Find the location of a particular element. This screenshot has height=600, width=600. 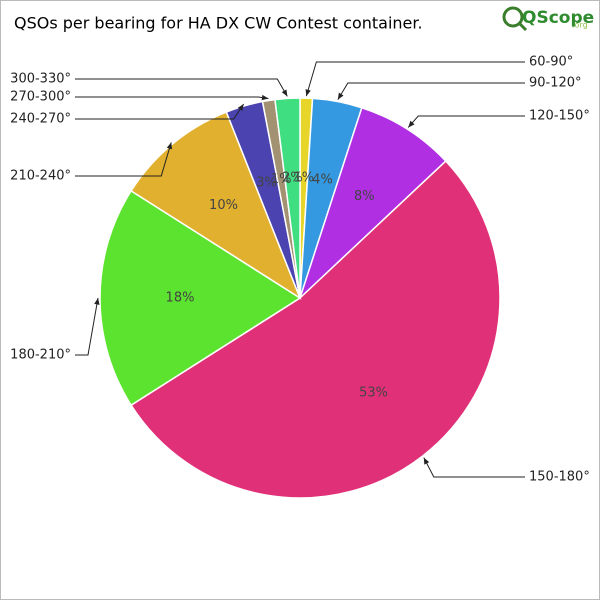

logo: QScope .org is located at coordinates (548, 19).